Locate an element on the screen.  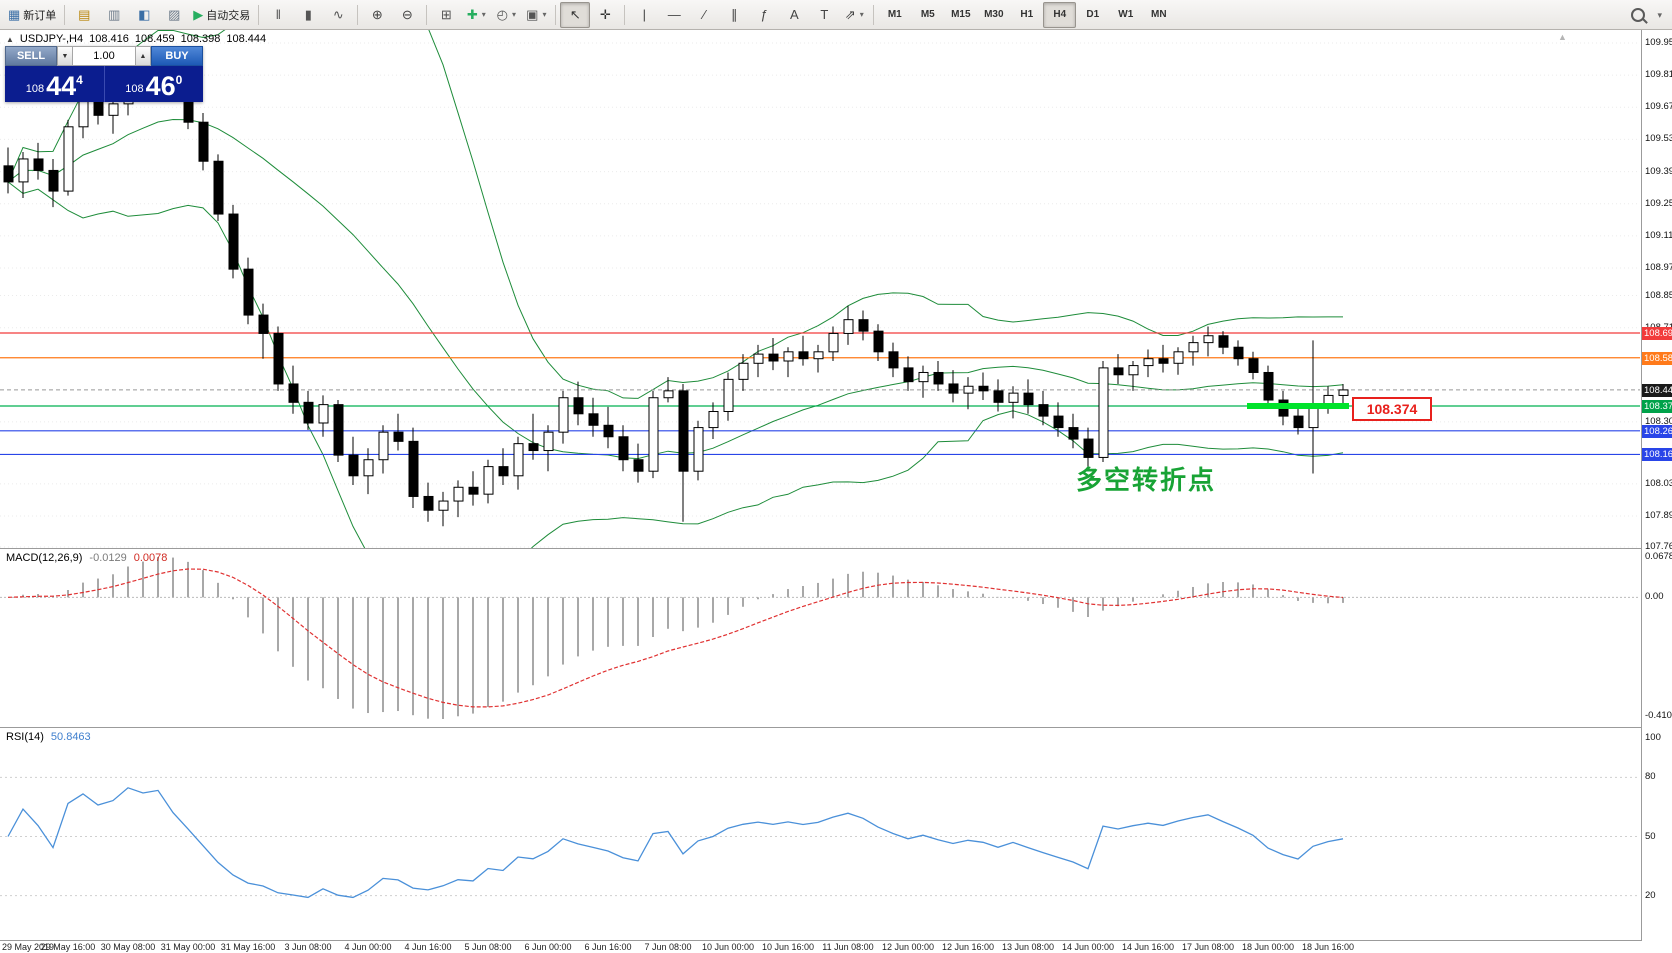
channel-button: ∥ is located at coordinates (734, 15).